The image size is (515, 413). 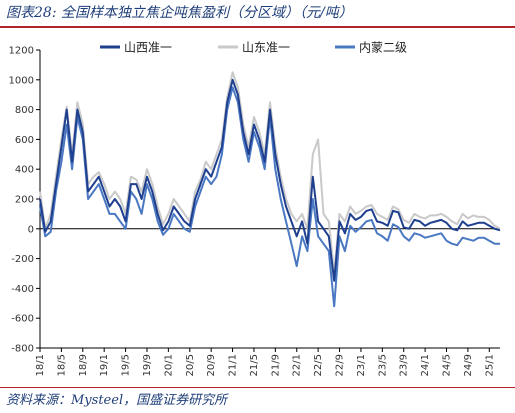 What do you see at coordinates (257, 387) in the screenshot?
I see `source-divider` at bounding box center [257, 387].